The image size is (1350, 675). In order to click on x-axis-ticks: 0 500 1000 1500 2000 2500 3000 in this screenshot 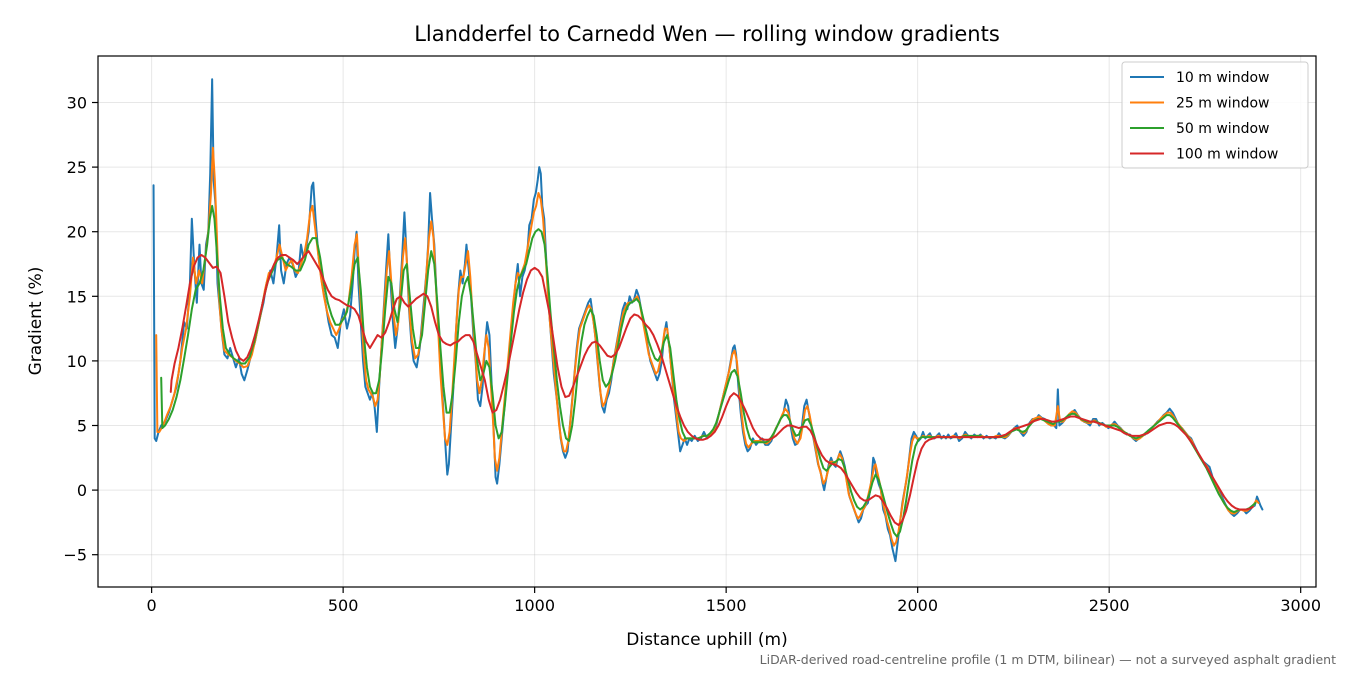, I will do `click(734, 601)`.